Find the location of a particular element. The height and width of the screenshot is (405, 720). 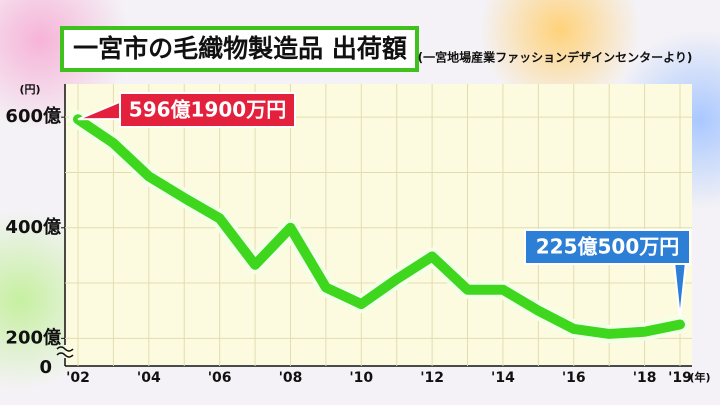

x-tick-label: '02 is located at coordinates (78, 378).